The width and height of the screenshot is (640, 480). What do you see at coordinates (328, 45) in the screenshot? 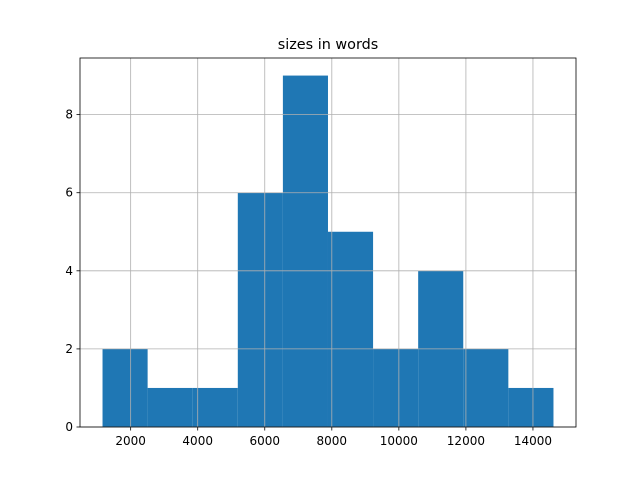
I see `chart-title: sizes in words` at bounding box center [328, 45].